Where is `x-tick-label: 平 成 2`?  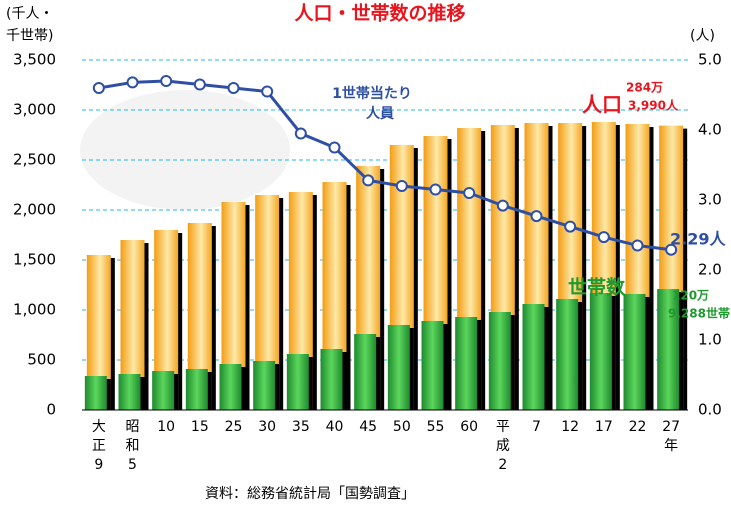 x-tick-label: 平 成 2 is located at coordinates (502, 446).